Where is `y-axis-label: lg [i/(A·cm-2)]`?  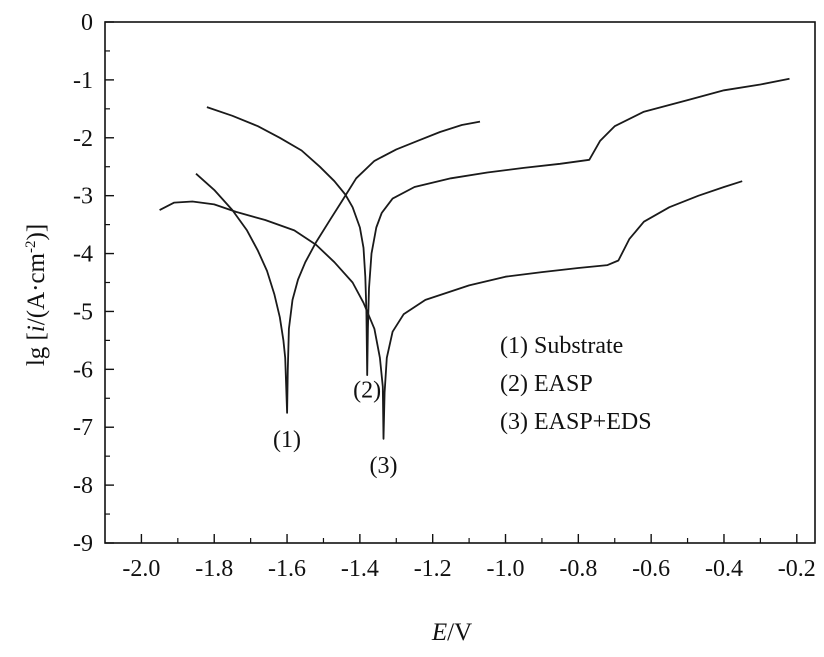
y-axis-label: lg [i/(A·cm-2)] is located at coordinates (36, 295).